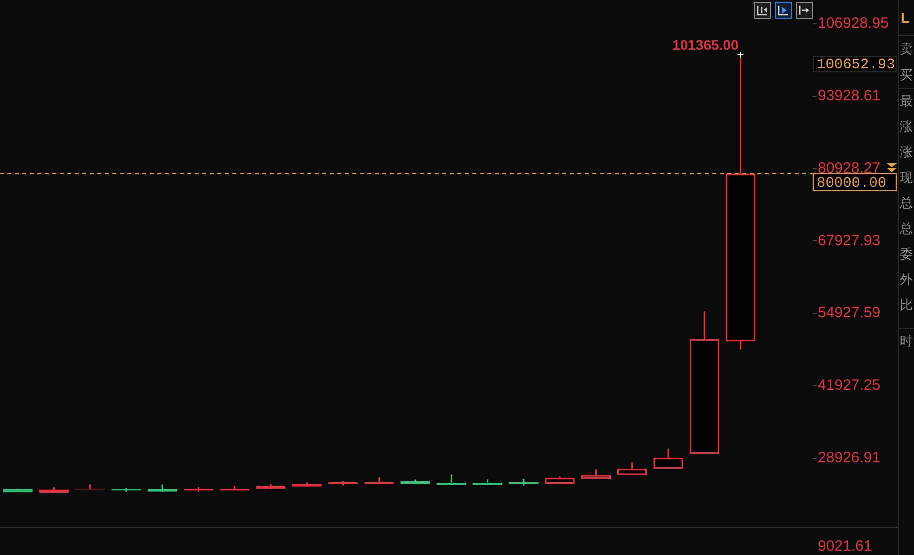  What do you see at coordinates (849, 458) in the screenshot?
I see `y-tick-label: 28926.91` at bounding box center [849, 458].